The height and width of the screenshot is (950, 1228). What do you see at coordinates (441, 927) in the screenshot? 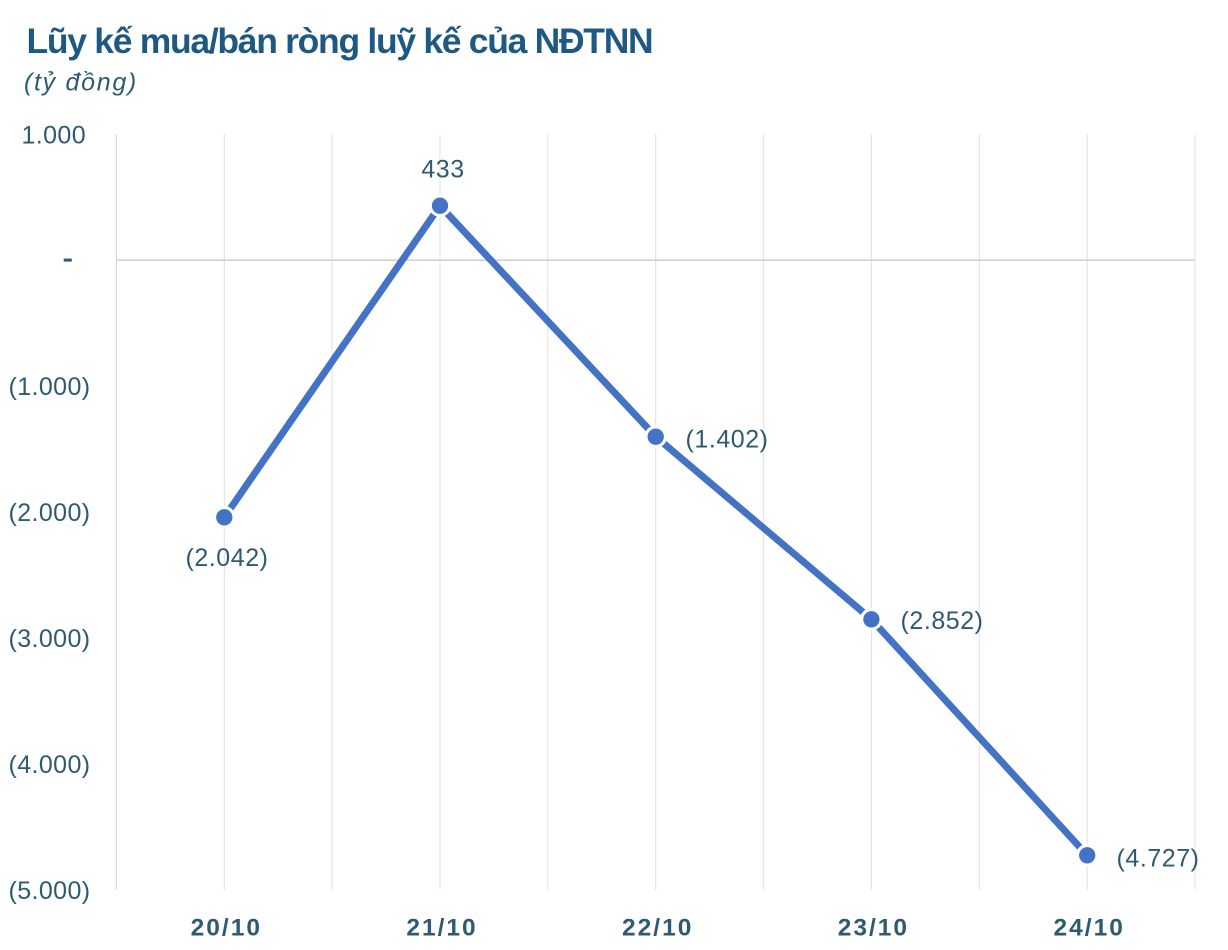
I see `svg-text: 21/10` at bounding box center [441, 927].